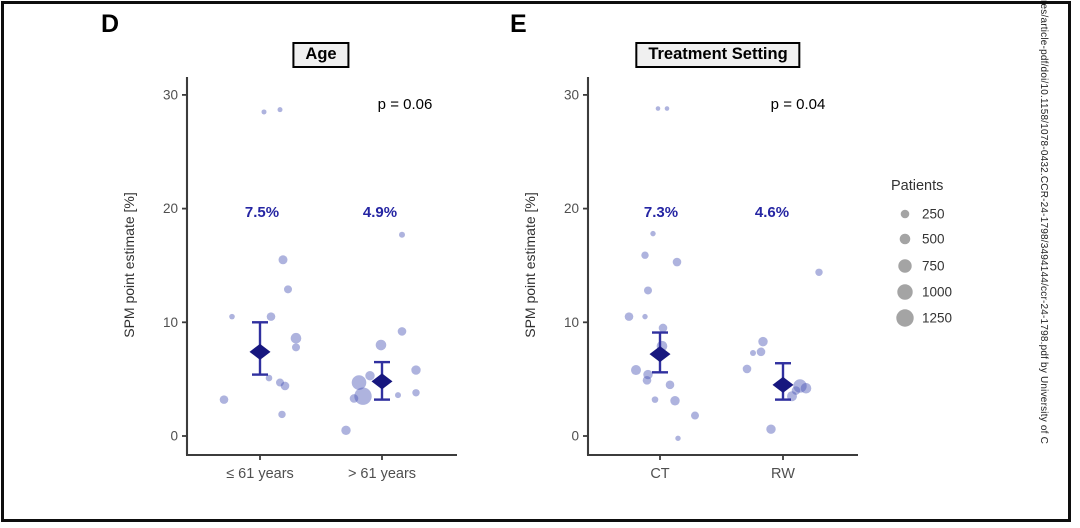 Image resolution: width=1080 pixels, height=528 pixels. What do you see at coordinates (262, 212) in the screenshot?
I see `panel-d-group1-mean-label: 7.5%` at bounding box center [262, 212].